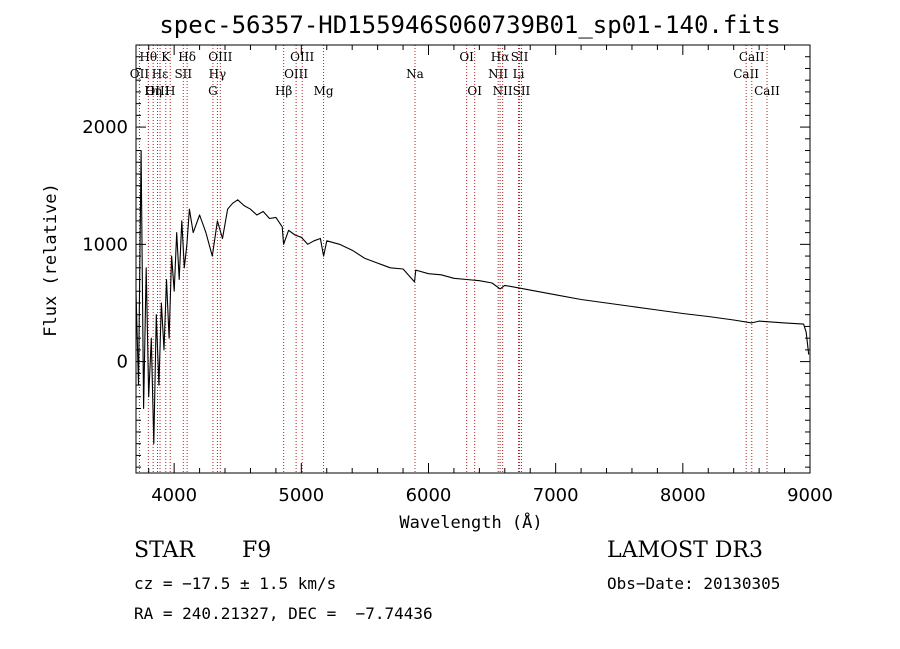 The height and width of the screenshot is (649, 900). What do you see at coordinates (153, 91) in the screenshot?
I see `line-label-4: Hη` at bounding box center [153, 91].